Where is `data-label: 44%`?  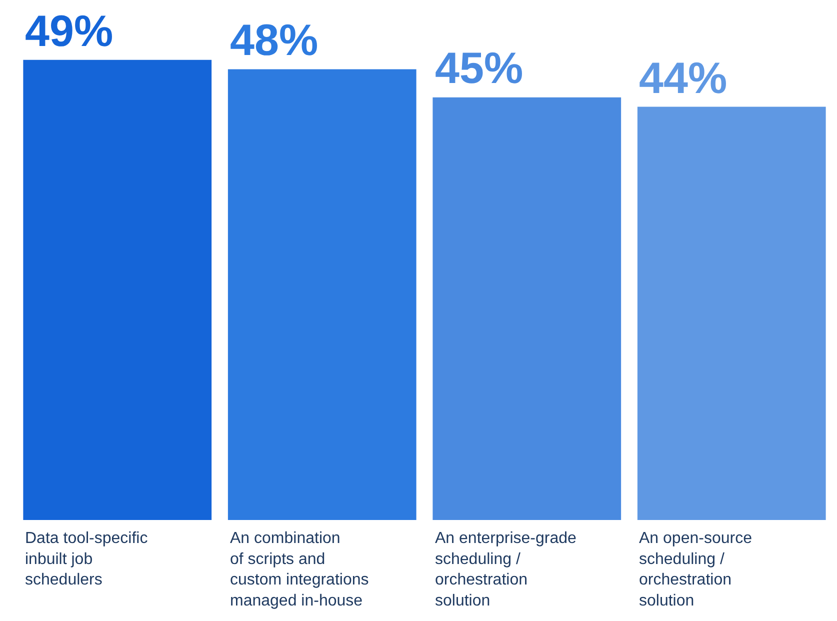 data-label: 44% is located at coordinates (683, 78).